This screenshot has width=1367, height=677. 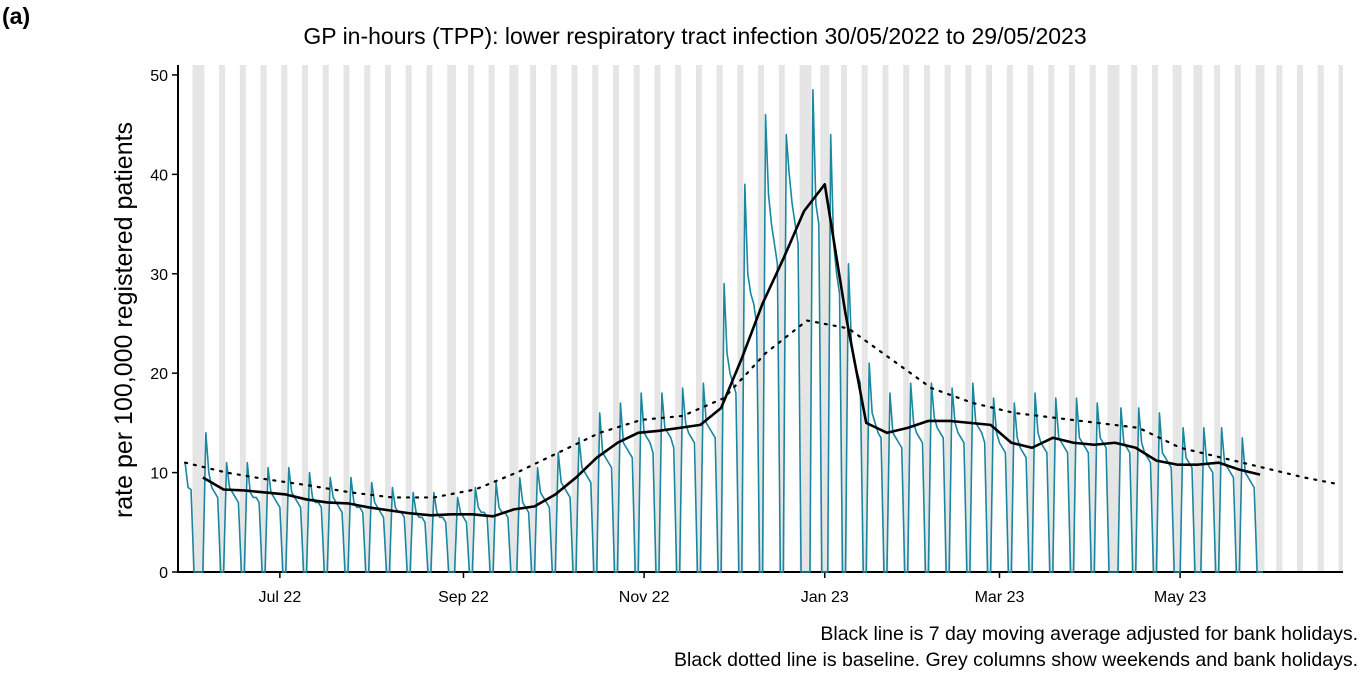 What do you see at coordinates (644, 597) in the screenshot?
I see `x-tick-label: Nov 22` at bounding box center [644, 597].